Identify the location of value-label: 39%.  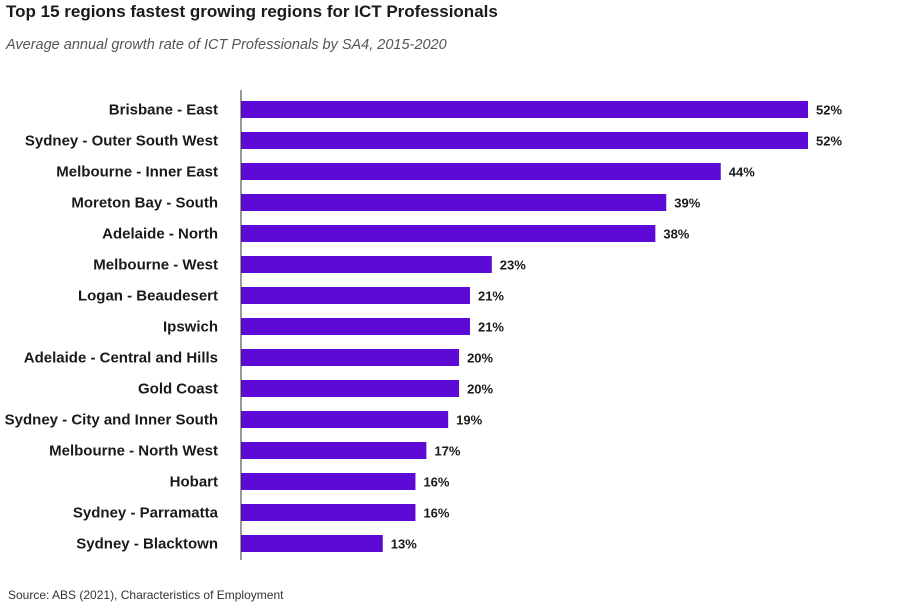
(687, 203).